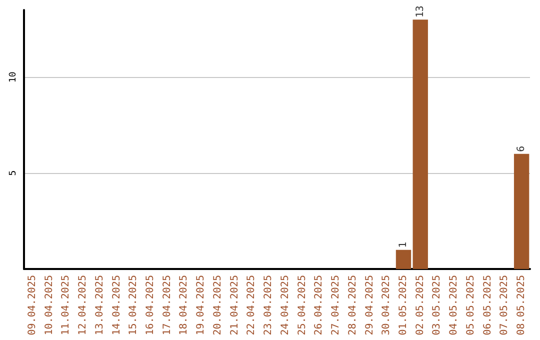 The image size is (540, 340). I want to click on x-tick-label: 15.04.2025, so click(134, 305).